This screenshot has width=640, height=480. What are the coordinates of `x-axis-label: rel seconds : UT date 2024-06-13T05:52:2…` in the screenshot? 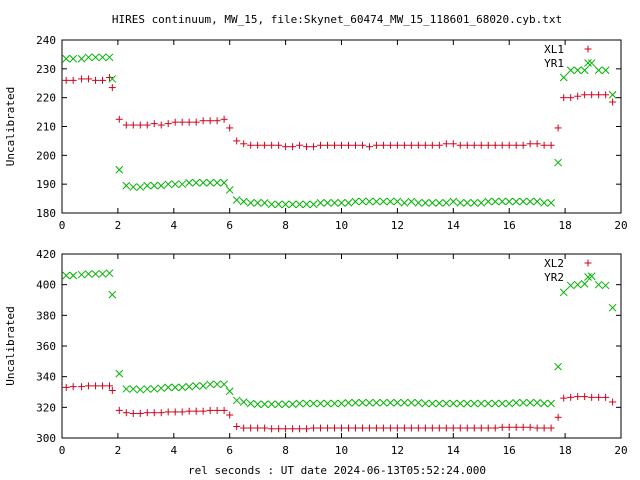 It's located at (337, 470).